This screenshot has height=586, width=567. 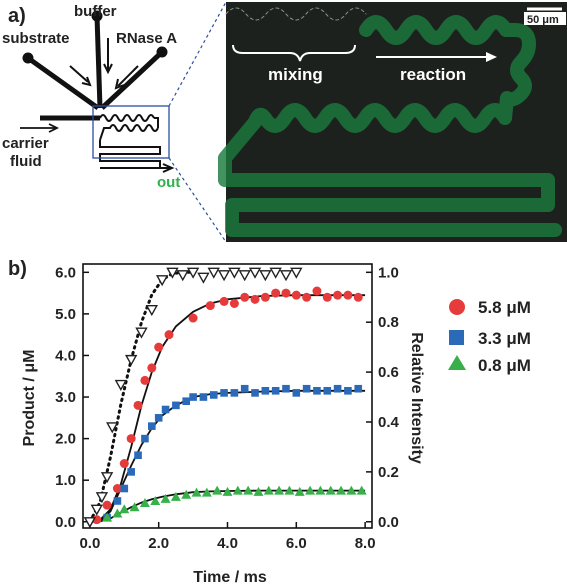 What do you see at coordinates (388, 272) in the screenshot?
I see `y2-tick-label: 1.0` at bounding box center [388, 272].